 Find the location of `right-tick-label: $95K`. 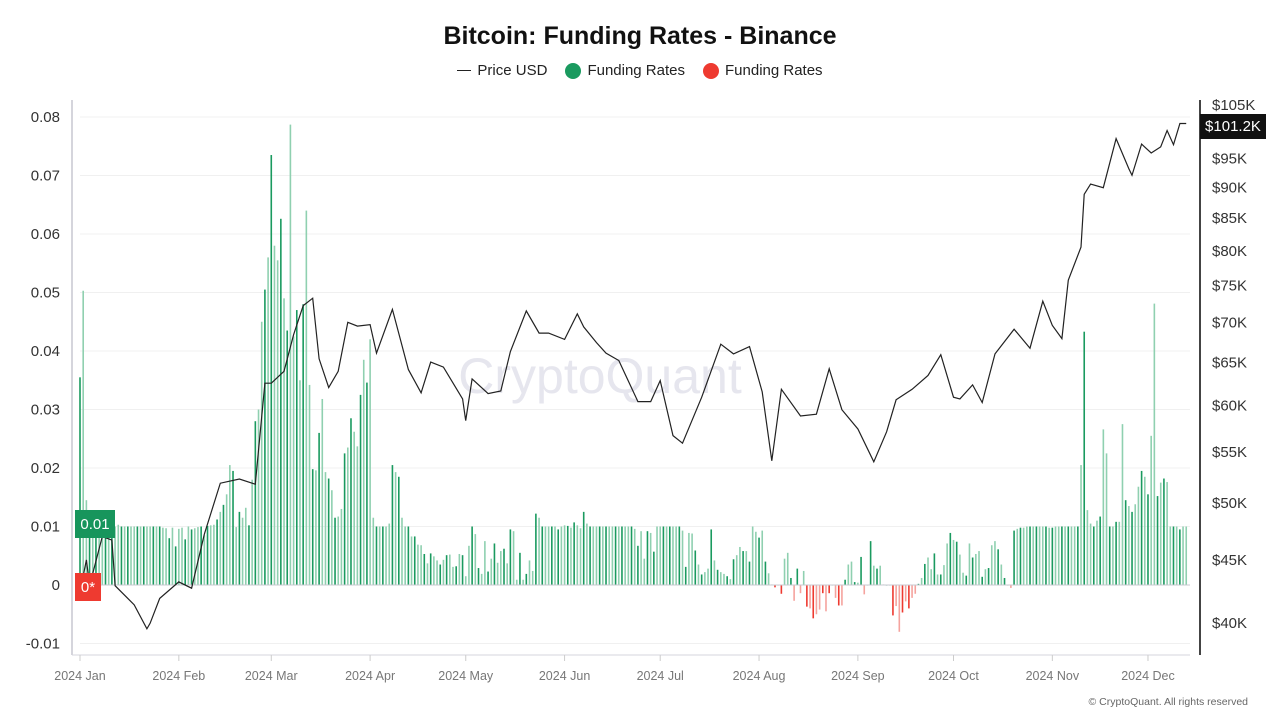

right-tick-label: $95K is located at coordinates (1229, 158).